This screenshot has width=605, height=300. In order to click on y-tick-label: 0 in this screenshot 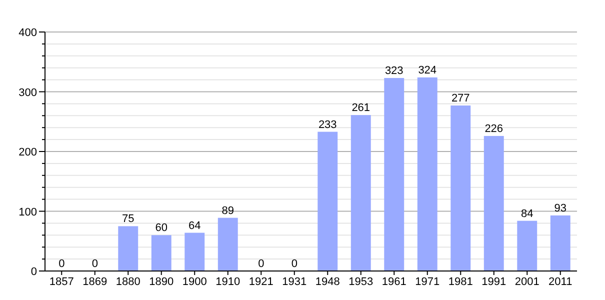, I will do `click(33, 272)`.